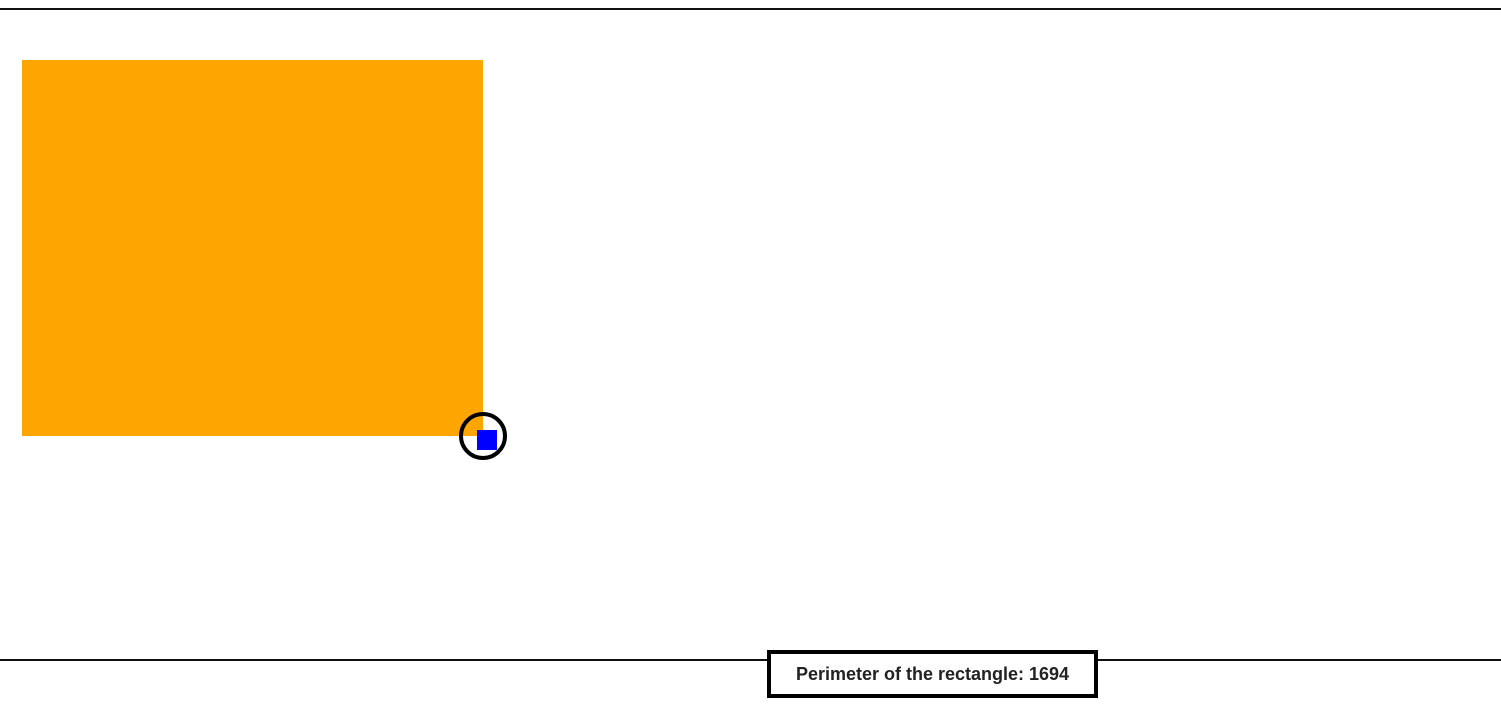 This screenshot has width=1501, height=710. Describe the element at coordinates (487, 440) in the screenshot. I see `resize-handle-icon` at that location.